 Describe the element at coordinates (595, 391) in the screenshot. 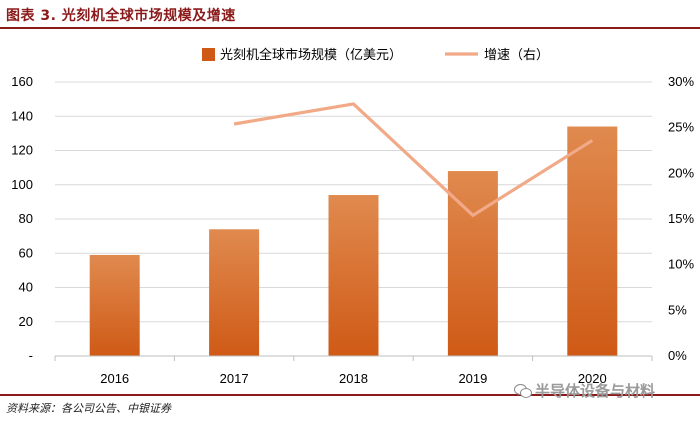

I see `watermark-text: 半导体设备与材料` at that location.